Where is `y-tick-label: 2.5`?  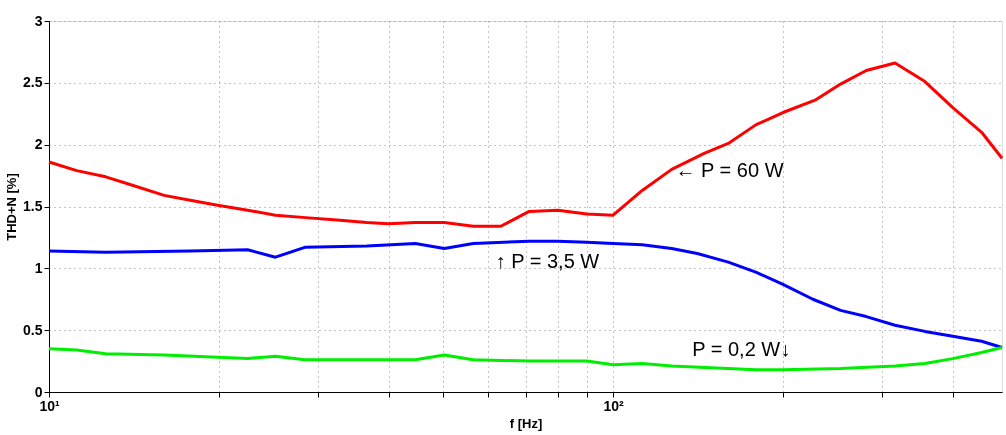 y-tick-label: 2.5 is located at coordinates (33, 82).